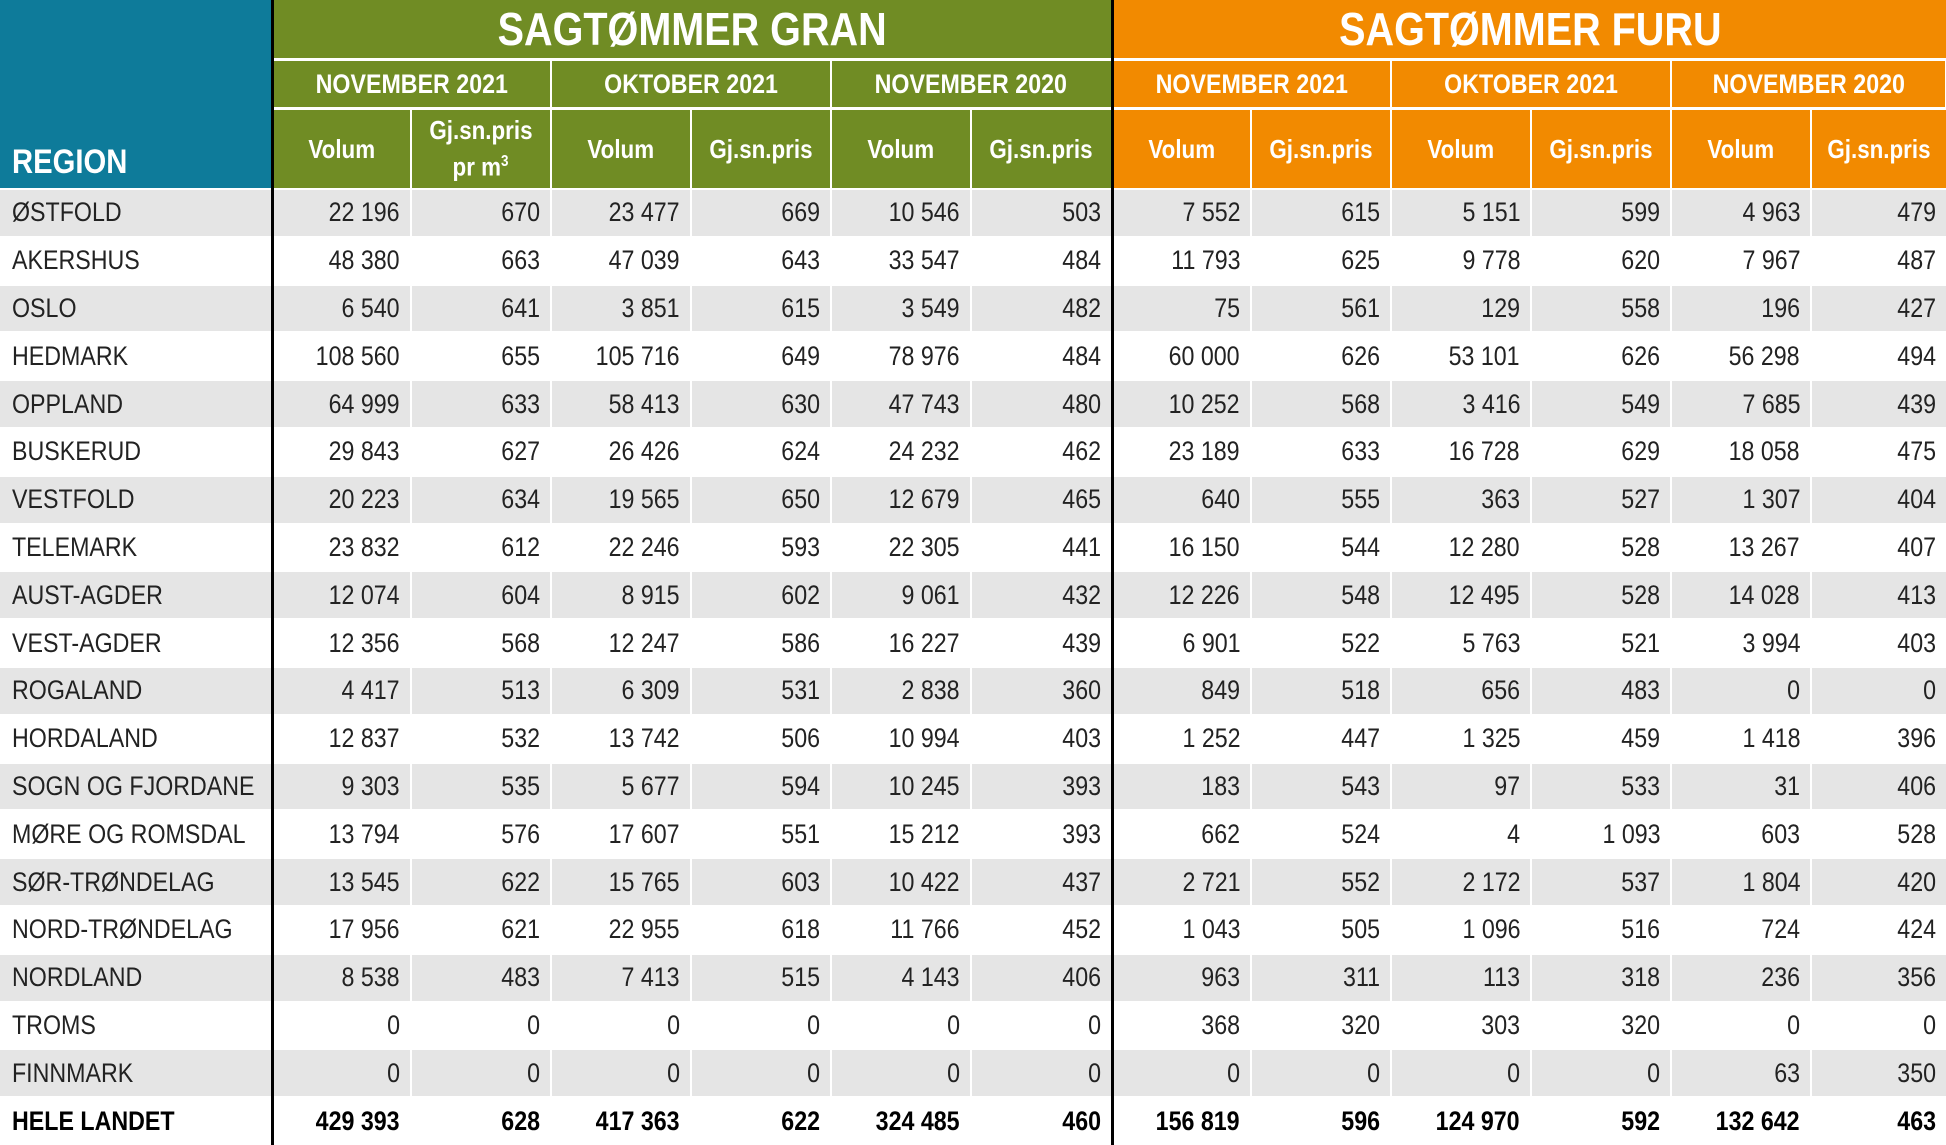  Describe the element at coordinates (1781, 833) in the screenshot. I see `cell-value: 603` at that location.